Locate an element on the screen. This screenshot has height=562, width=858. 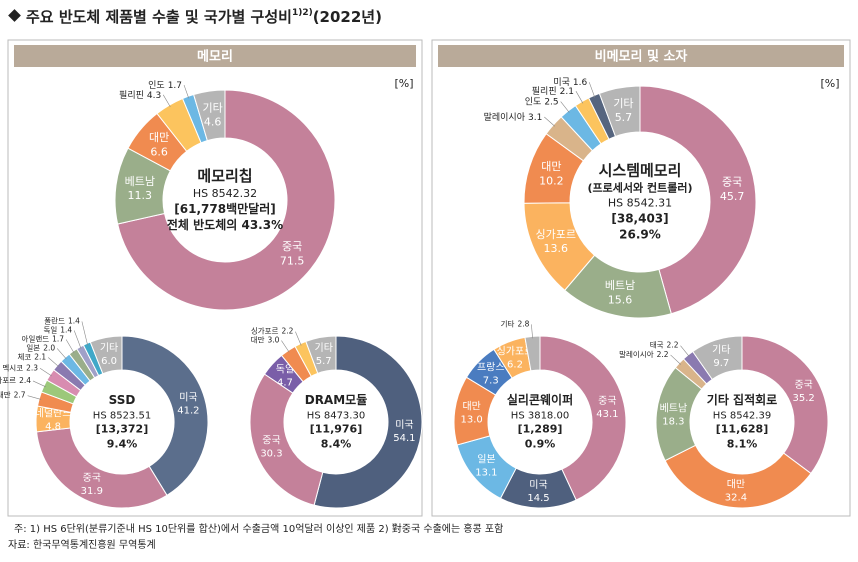
slice-value: 6.2 is located at coordinates (515, 365).